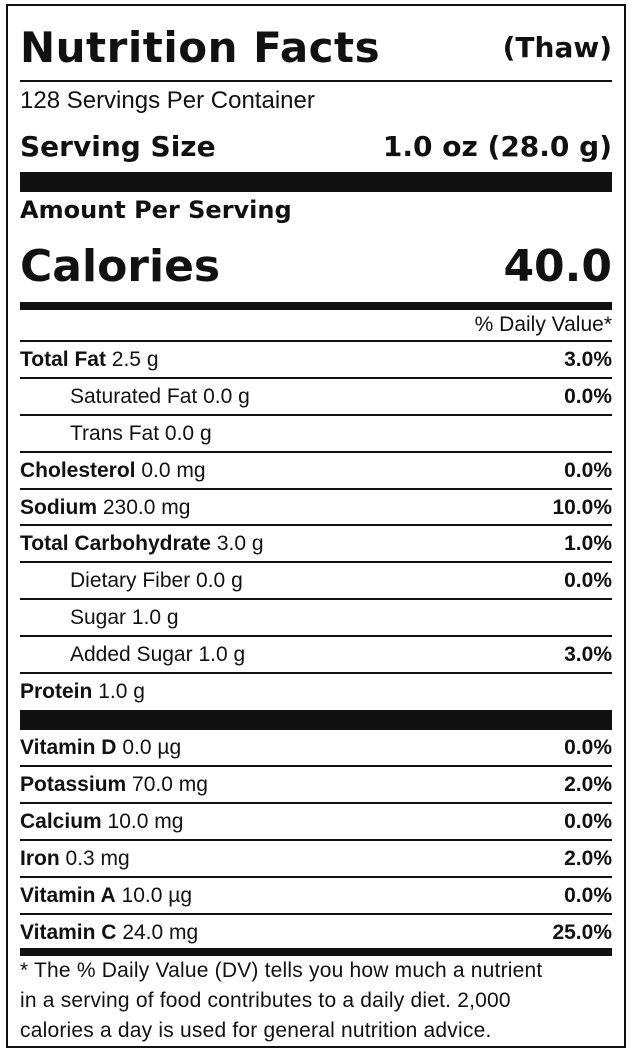 The image size is (636, 1054). Describe the element at coordinates (170, 784) in the screenshot. I see `vitamin-amount: 70.0 mg` at that location.